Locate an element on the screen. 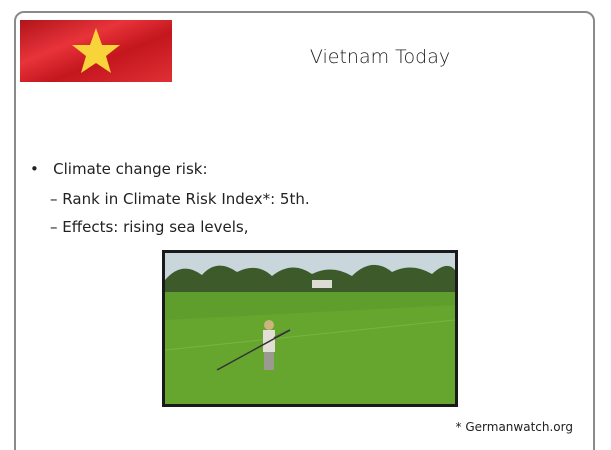 The width and height of the screenshot is (611, 450). sub-bullet-text: Effects: rising sea levels, is located at coordinates (155, 227).